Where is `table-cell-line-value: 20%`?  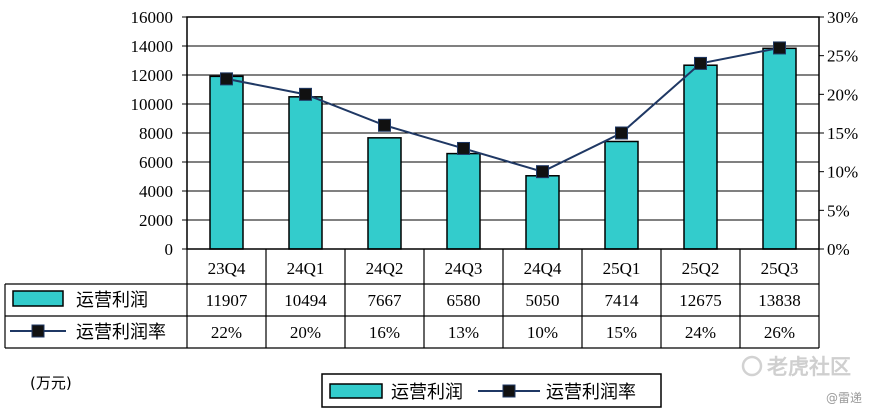
table-cell-line-value: 20% is located at coordinates (305, 332).